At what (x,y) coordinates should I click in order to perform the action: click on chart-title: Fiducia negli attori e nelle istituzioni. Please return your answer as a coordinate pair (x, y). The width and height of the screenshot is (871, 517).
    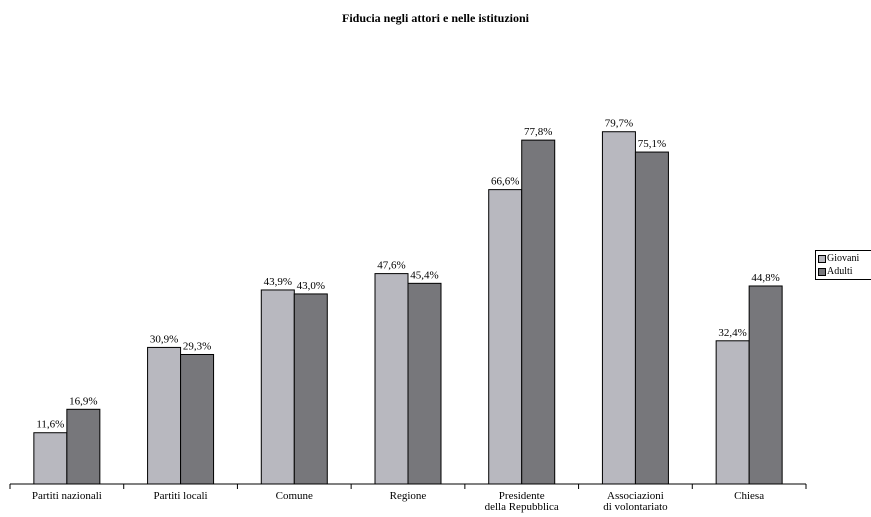
    Looking at the image, I should click on (435, 18).